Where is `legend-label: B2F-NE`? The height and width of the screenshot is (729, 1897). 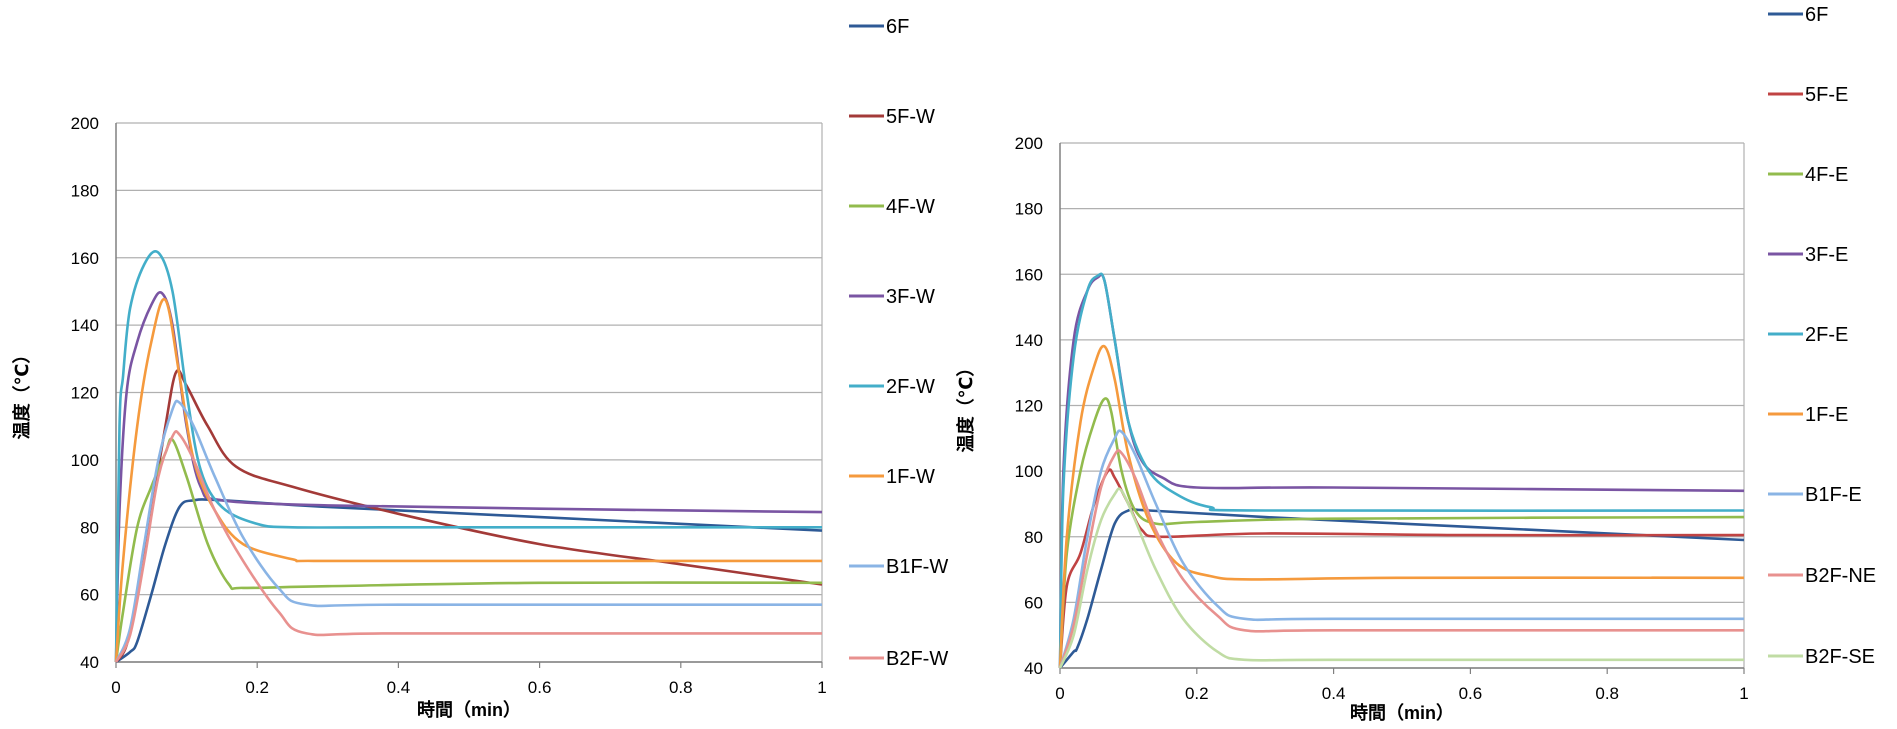
legend-label: B2F-NE is located at coordinates (1840, 576).